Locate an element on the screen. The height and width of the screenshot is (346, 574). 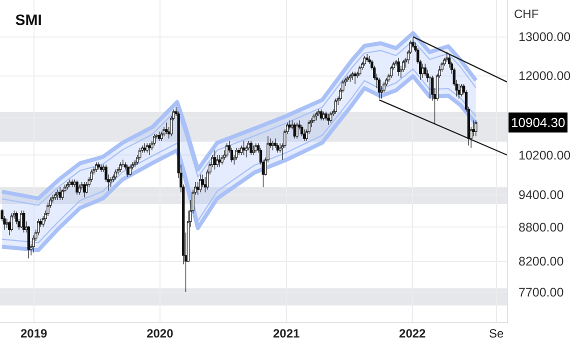
y-tick-label: 8800.00 is located at coordinates (541, 227).